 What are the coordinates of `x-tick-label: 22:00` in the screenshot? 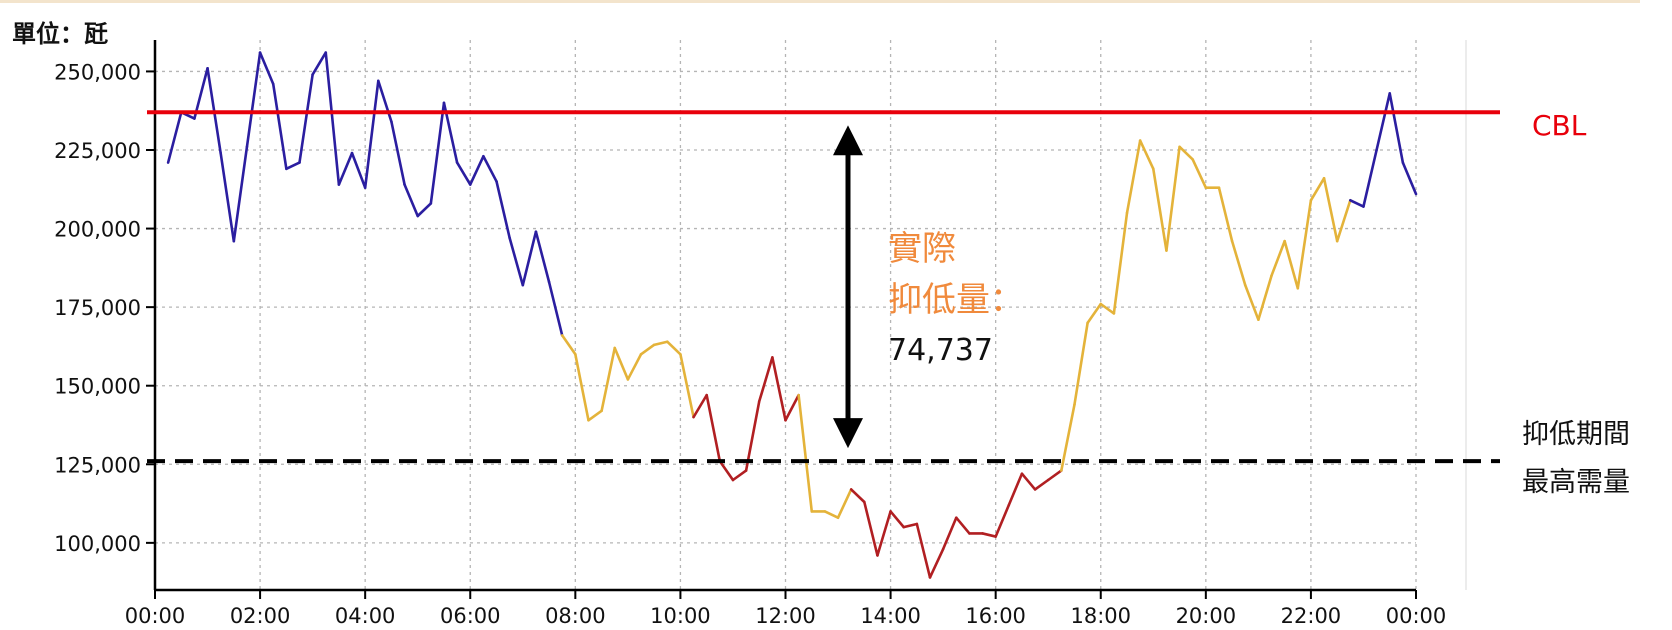 It's located at (1311, 616).